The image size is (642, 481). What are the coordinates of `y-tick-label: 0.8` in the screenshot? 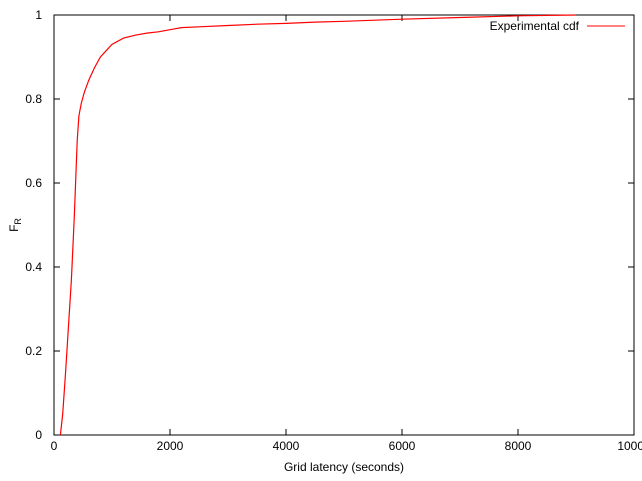 It's located at (33, 99).